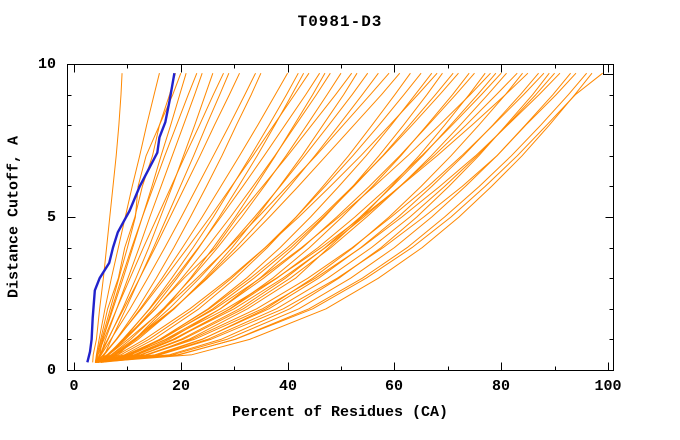  What do you see at coordinates (180, 386) in the screenshot?
I see `x-tick-label-20: 20` at bounding box center [180, 386].